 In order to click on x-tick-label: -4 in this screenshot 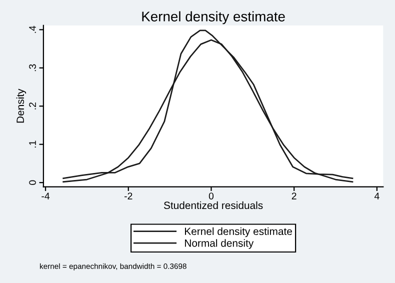, I will do `click(46, 196)`.